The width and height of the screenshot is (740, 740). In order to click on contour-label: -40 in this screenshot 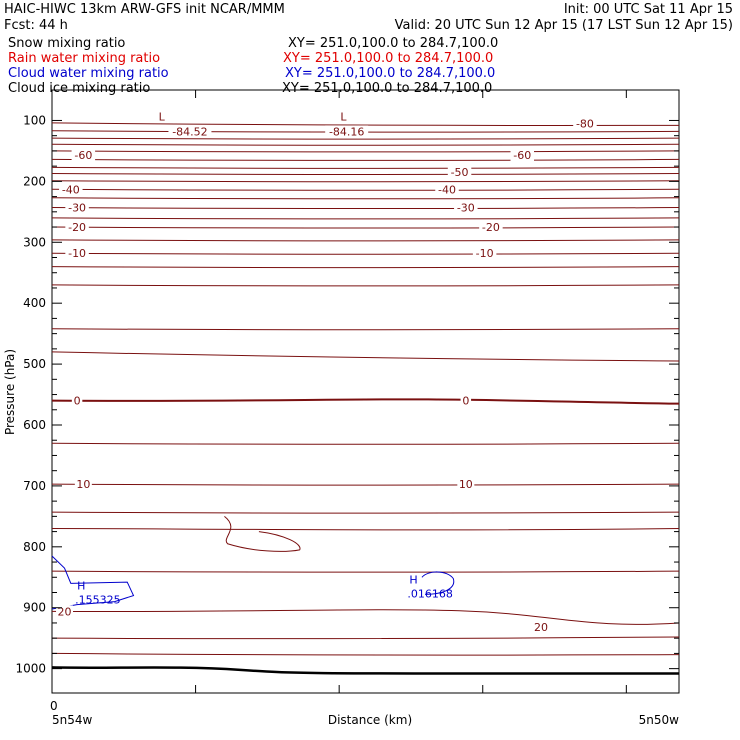, I will do `click(447, 189)`.